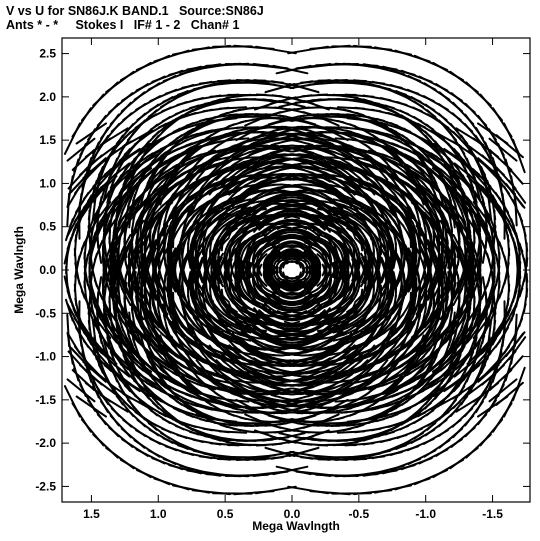 This screenshot has height=541, width=540. What do you see at coordinates (123, 25) in the screenshot?
I see `chart-subtitle: Ants * - * Stokes I IF# 1 - 2 Chan# 1` at bounding box center [123, 25].